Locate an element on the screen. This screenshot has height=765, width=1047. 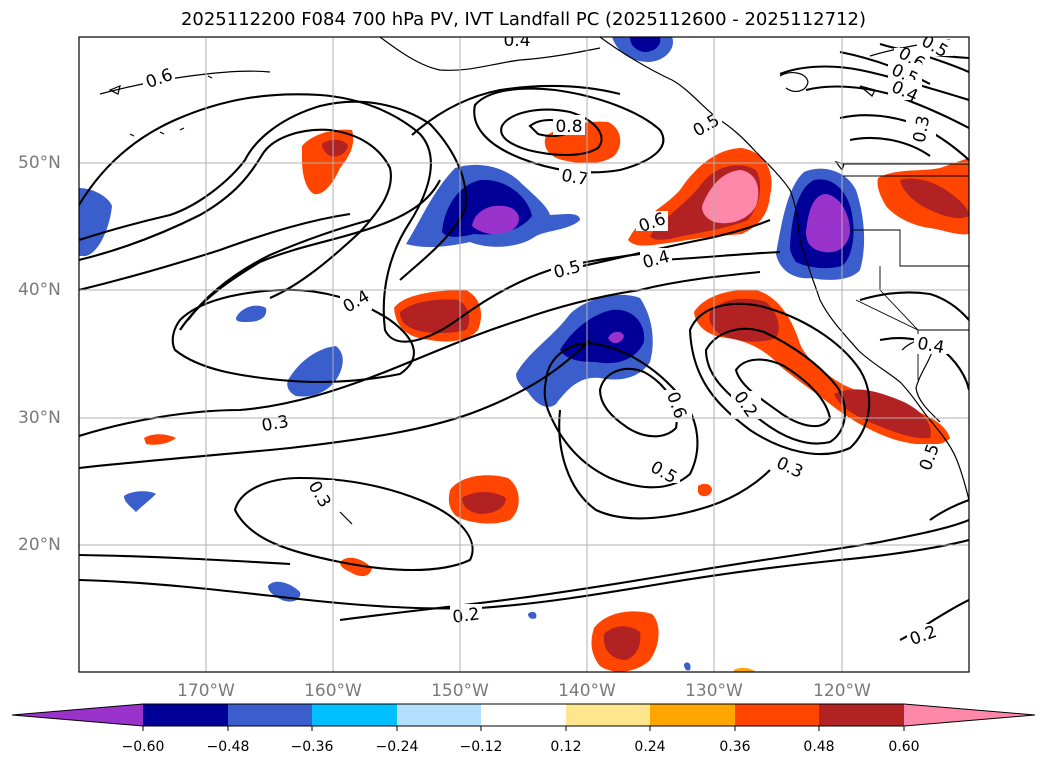
contour-label: 0.7 is located at coordinates (575, 178).